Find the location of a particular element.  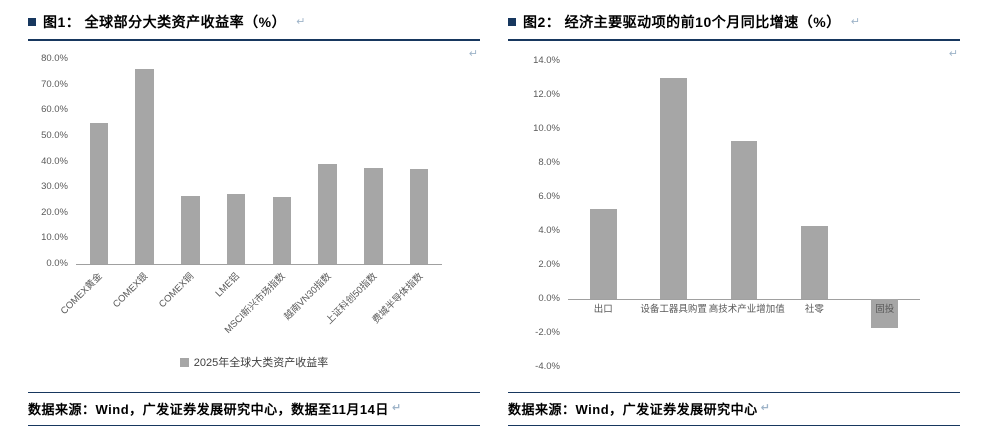

legend-swatch-icon is located at coordinates (184, 362).